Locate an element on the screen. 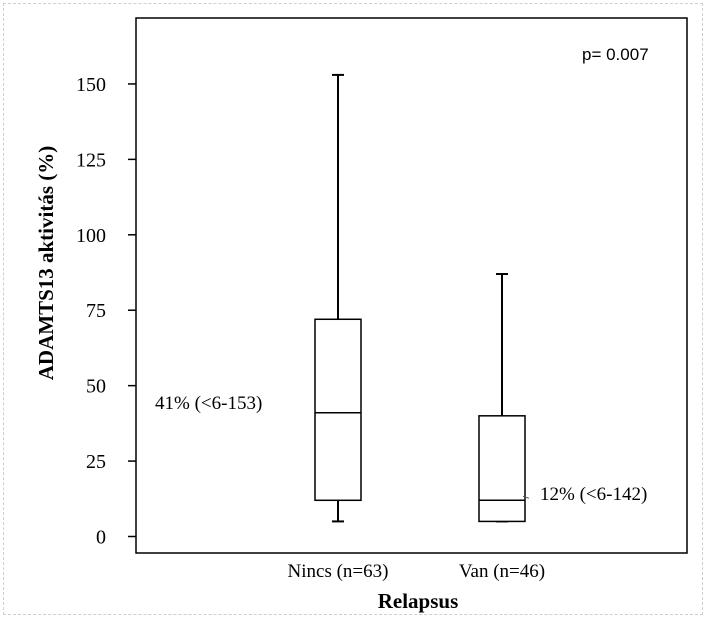  y-tick-label: 150 is located at coordinates (91, 85).